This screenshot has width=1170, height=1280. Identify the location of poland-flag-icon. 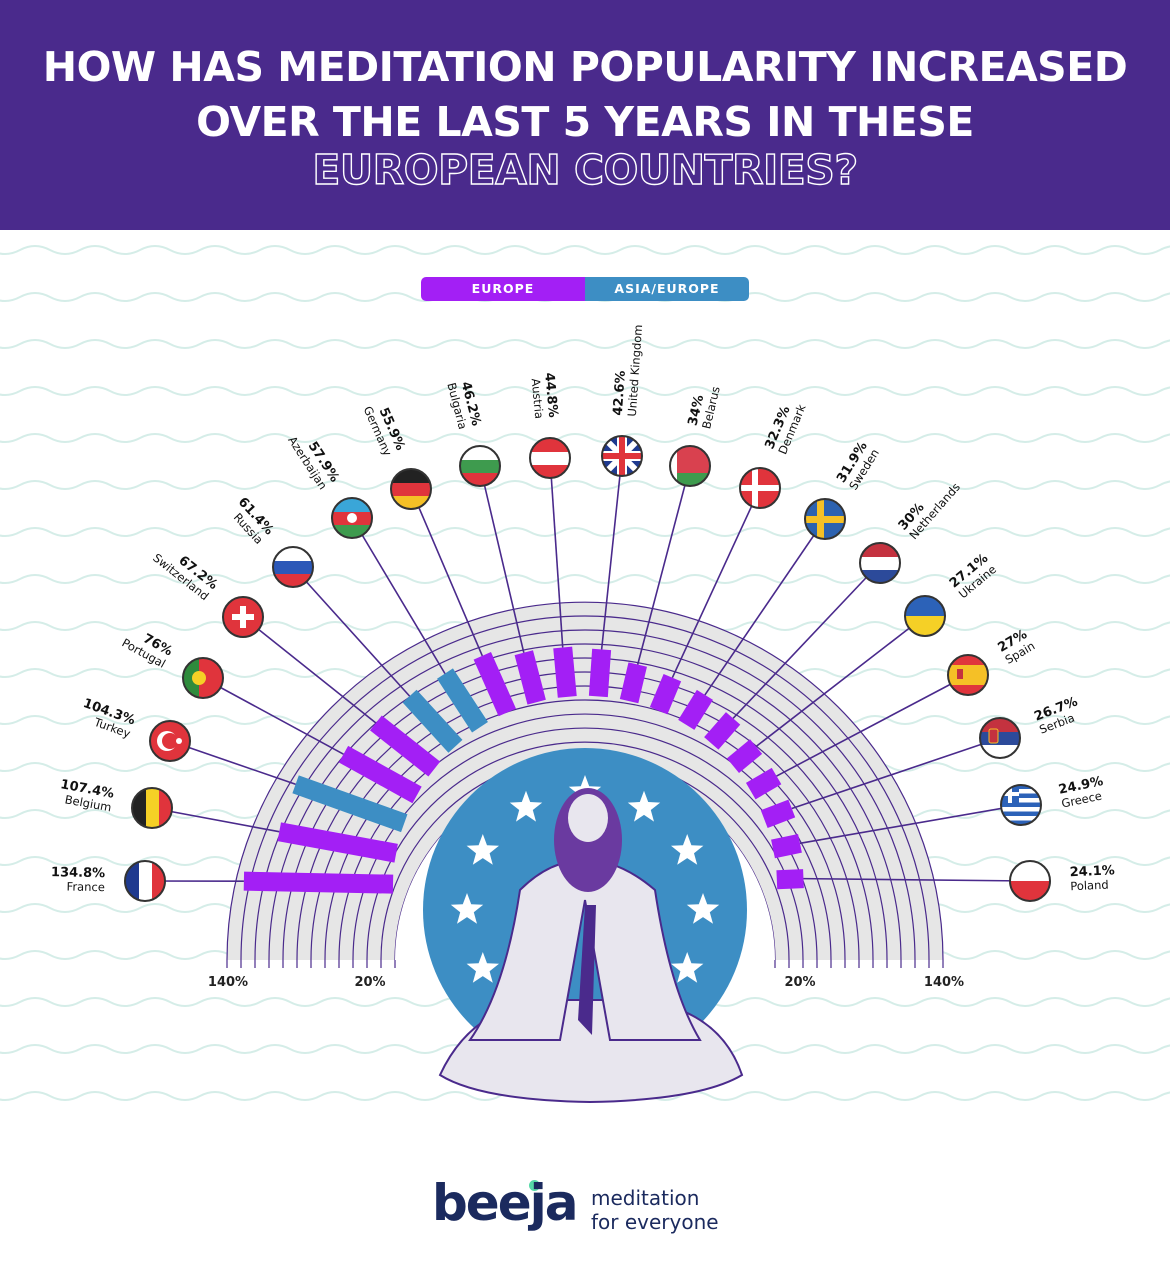
(1030, 881).